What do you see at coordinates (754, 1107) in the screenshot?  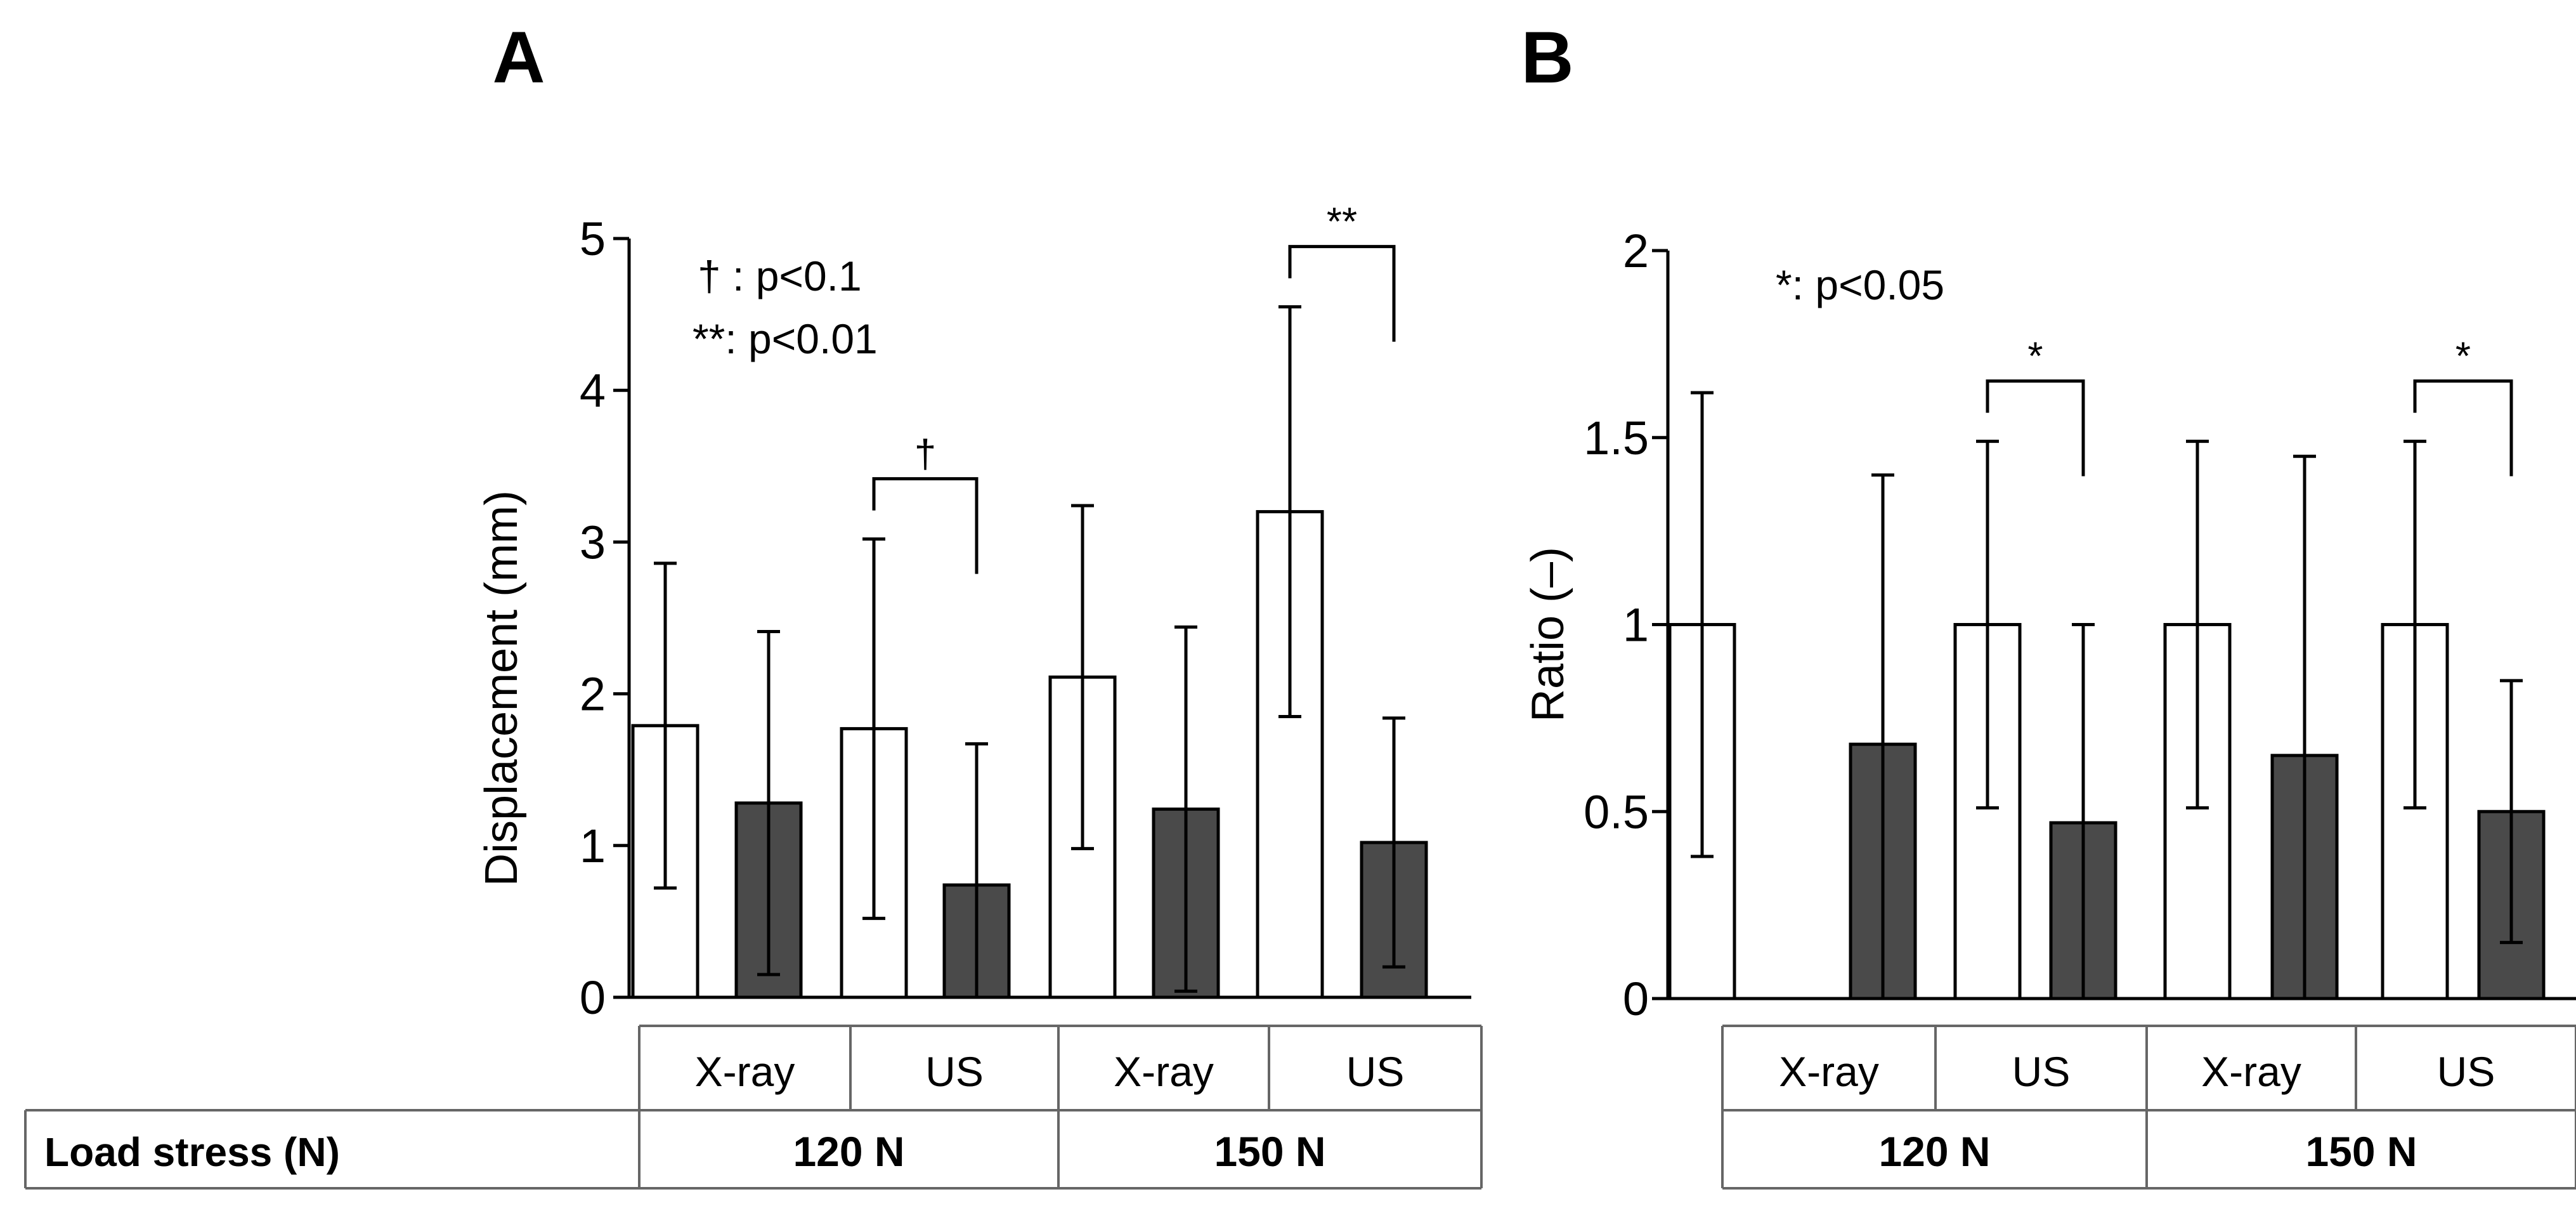 I see `panel-a-category-table: X-ray US X-ray US 120 N 150 N Load stress (N)` at bounding box center [754, 1107].